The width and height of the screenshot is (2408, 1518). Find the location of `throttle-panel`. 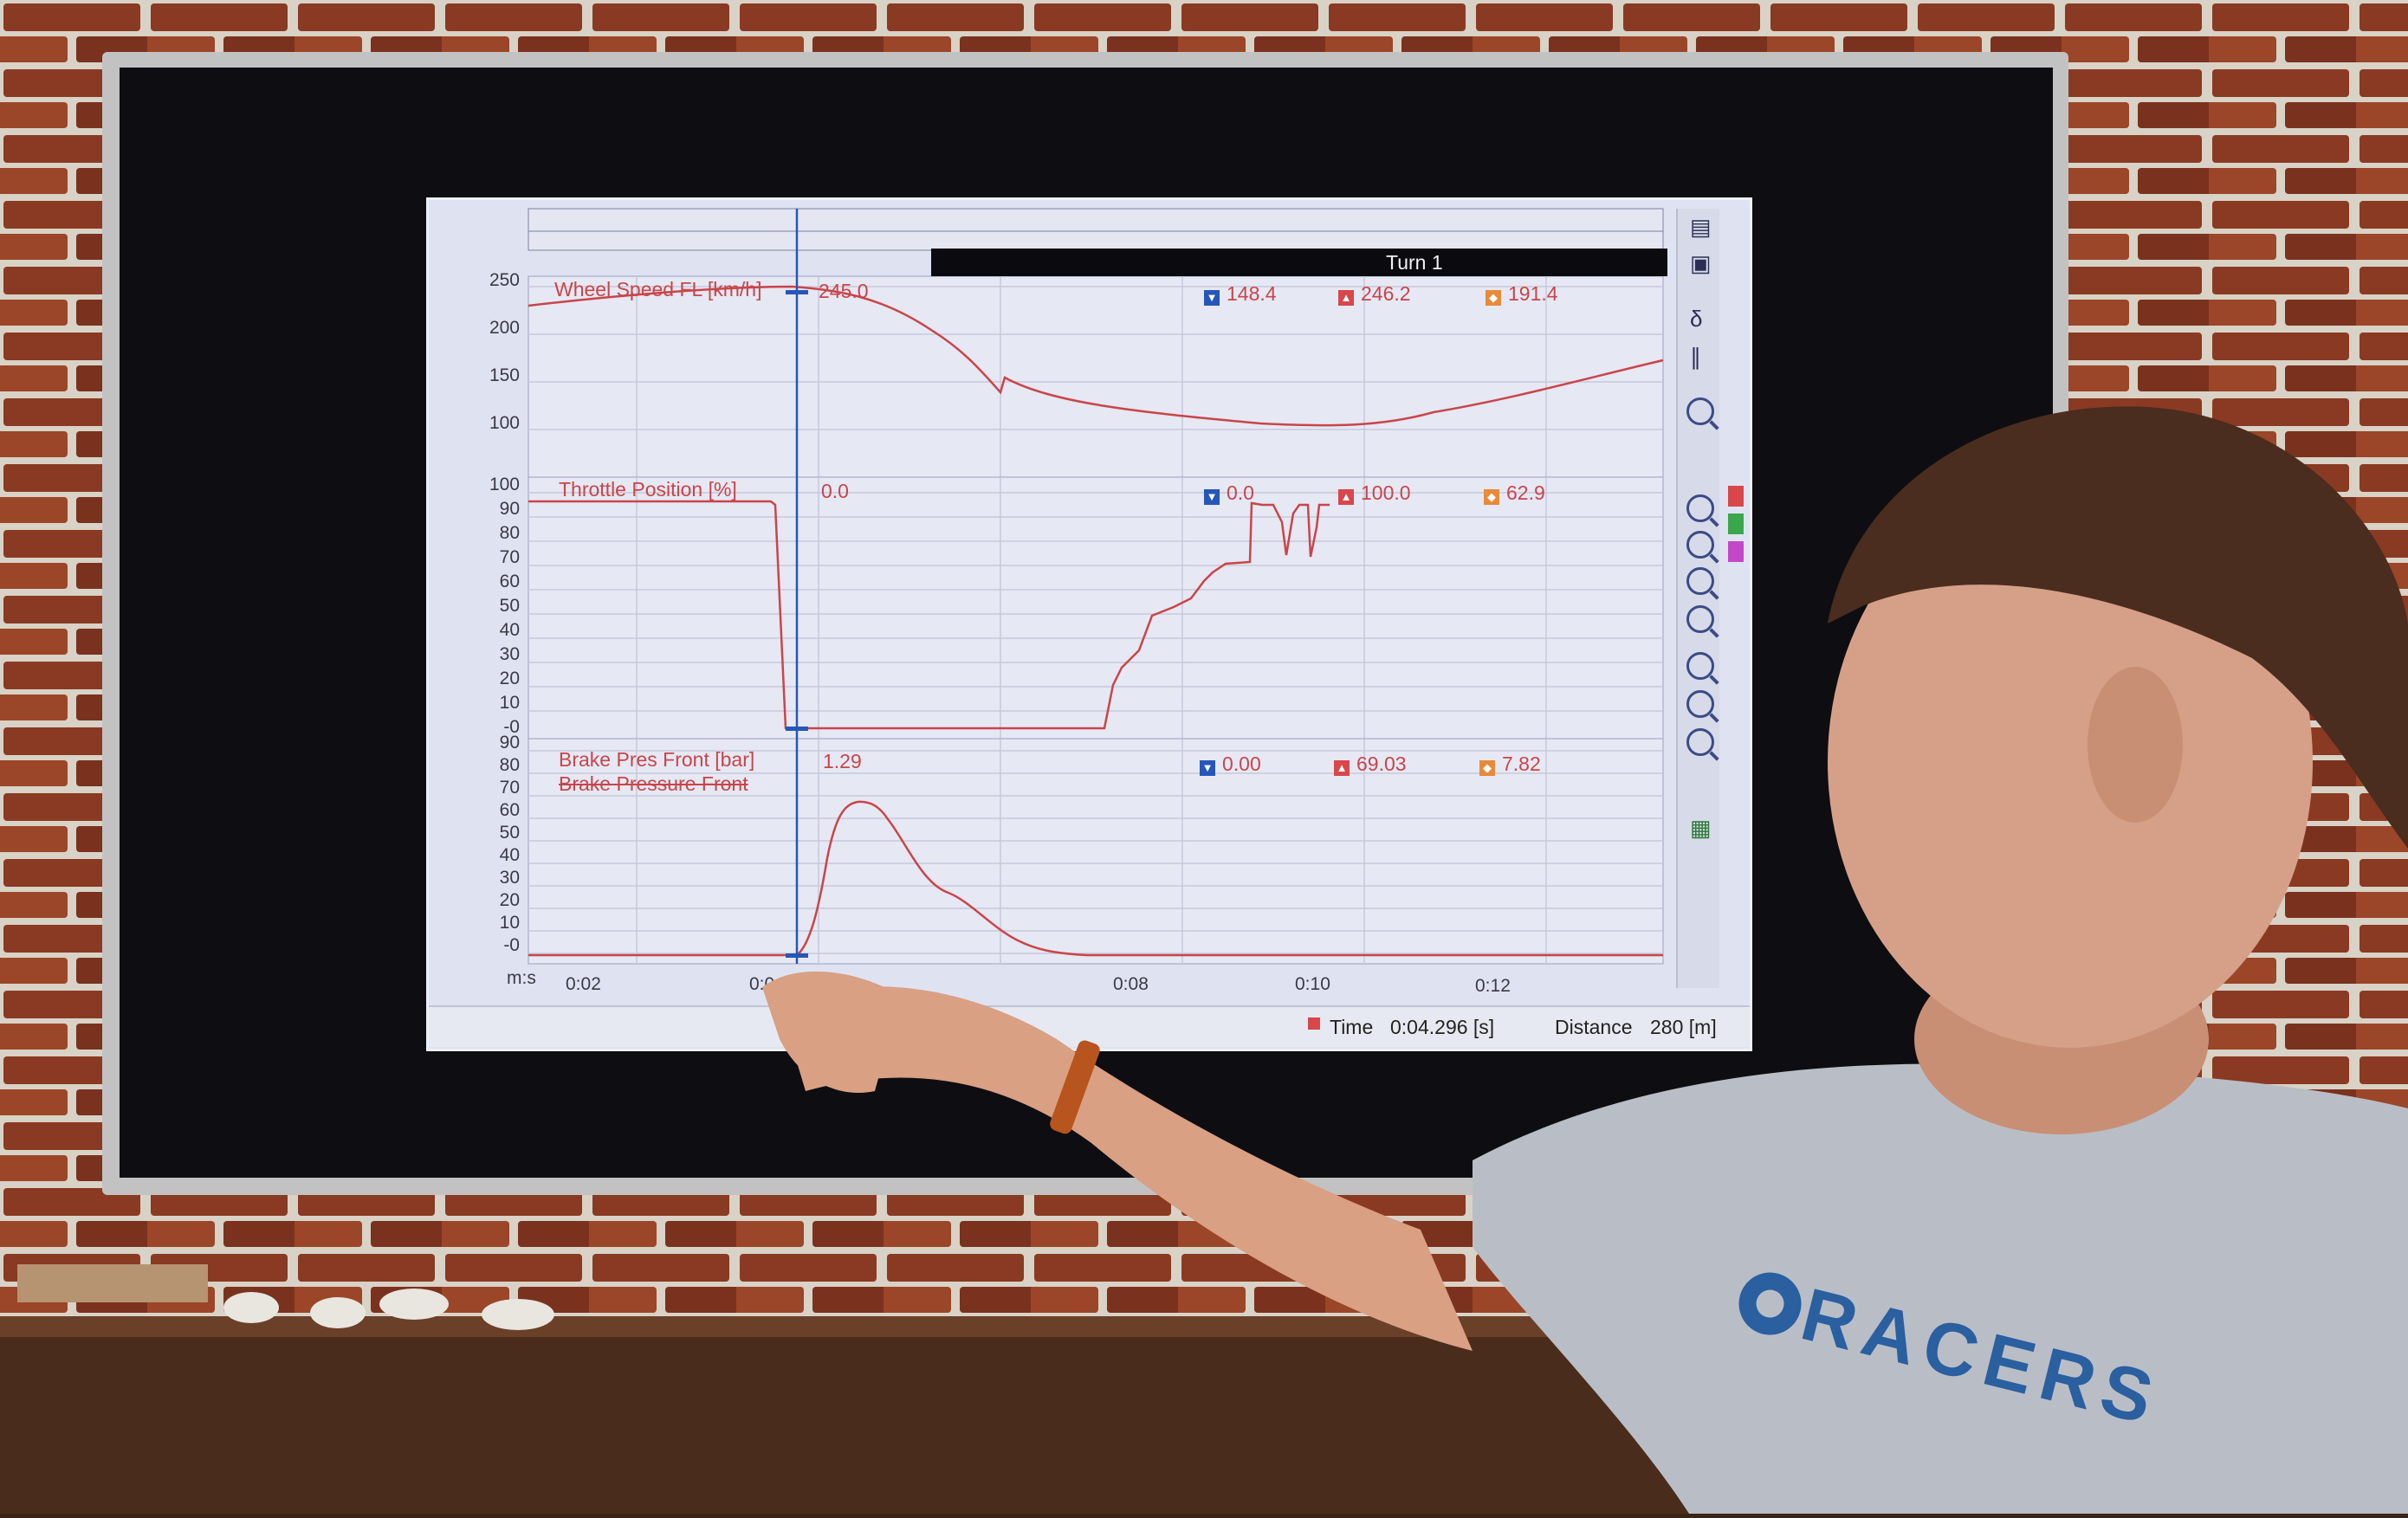

throttle-panel is located at coordinates (1096, 608).